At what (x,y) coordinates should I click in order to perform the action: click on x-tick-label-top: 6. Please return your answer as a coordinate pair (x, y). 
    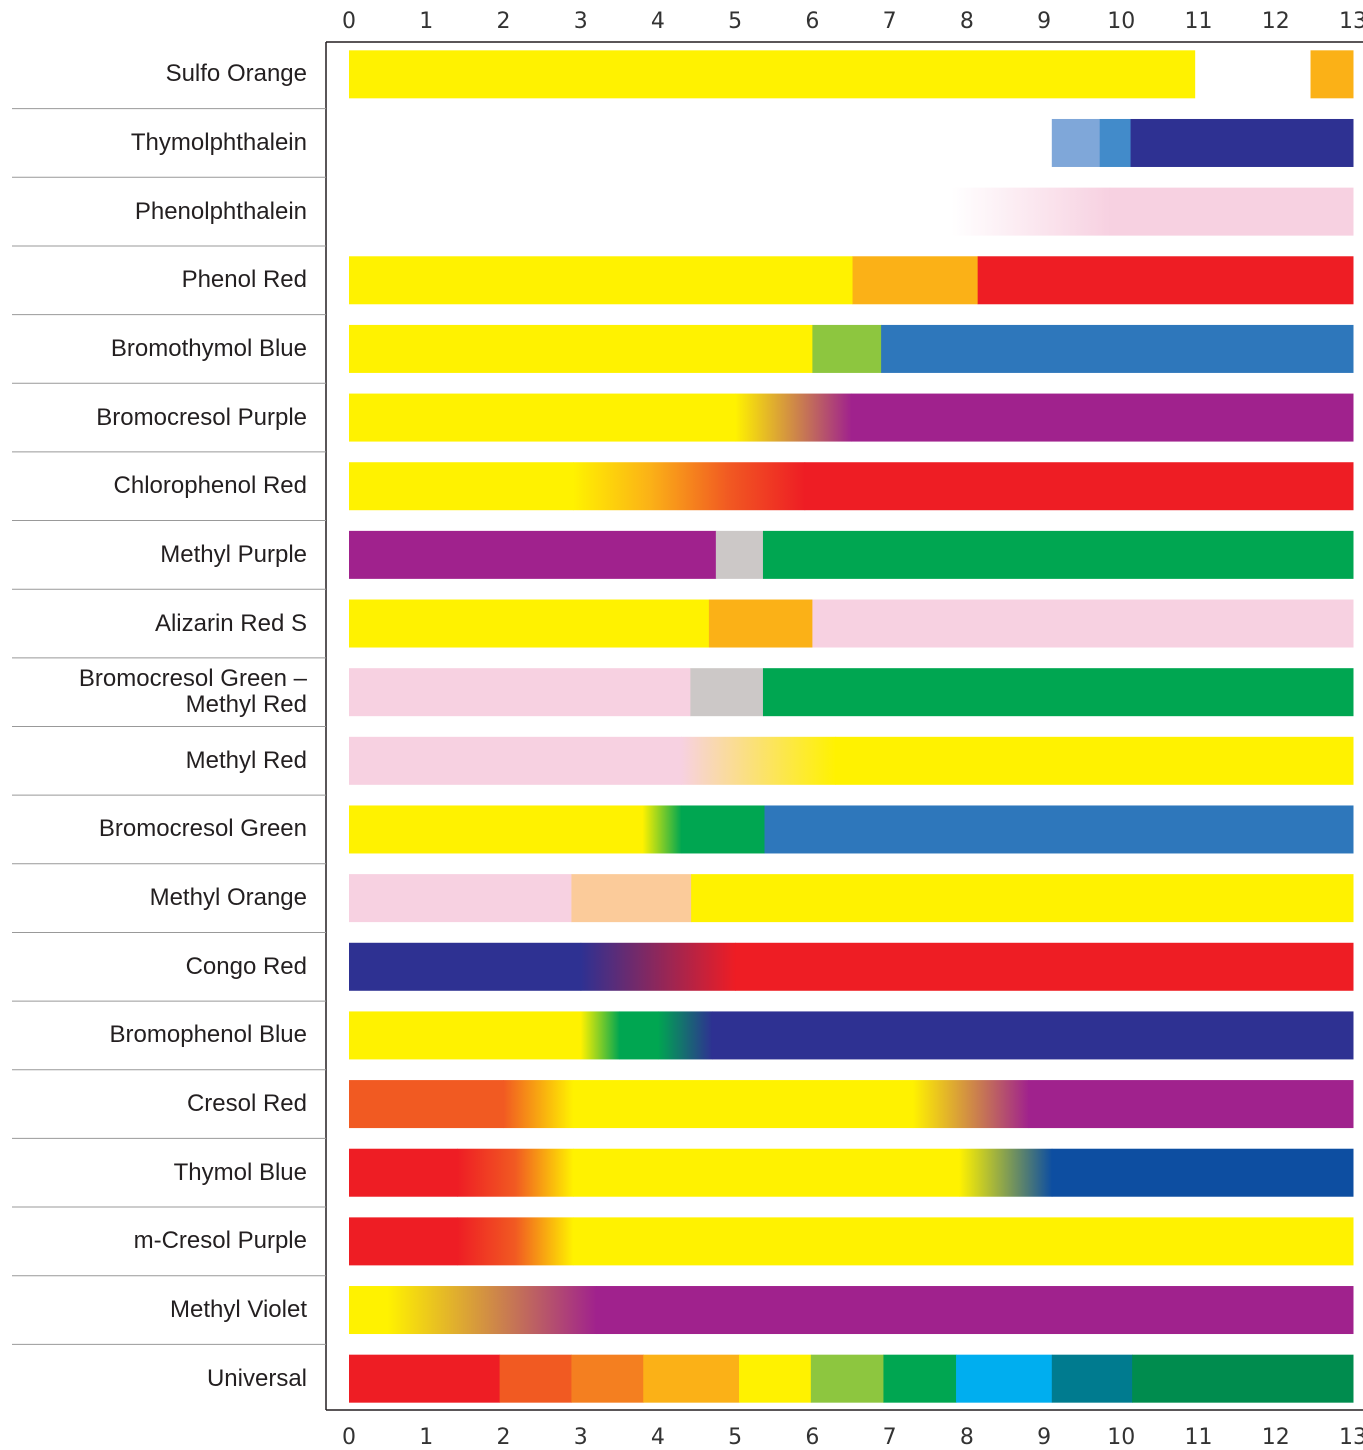
    Looking at the image, I should click on (812, 21).